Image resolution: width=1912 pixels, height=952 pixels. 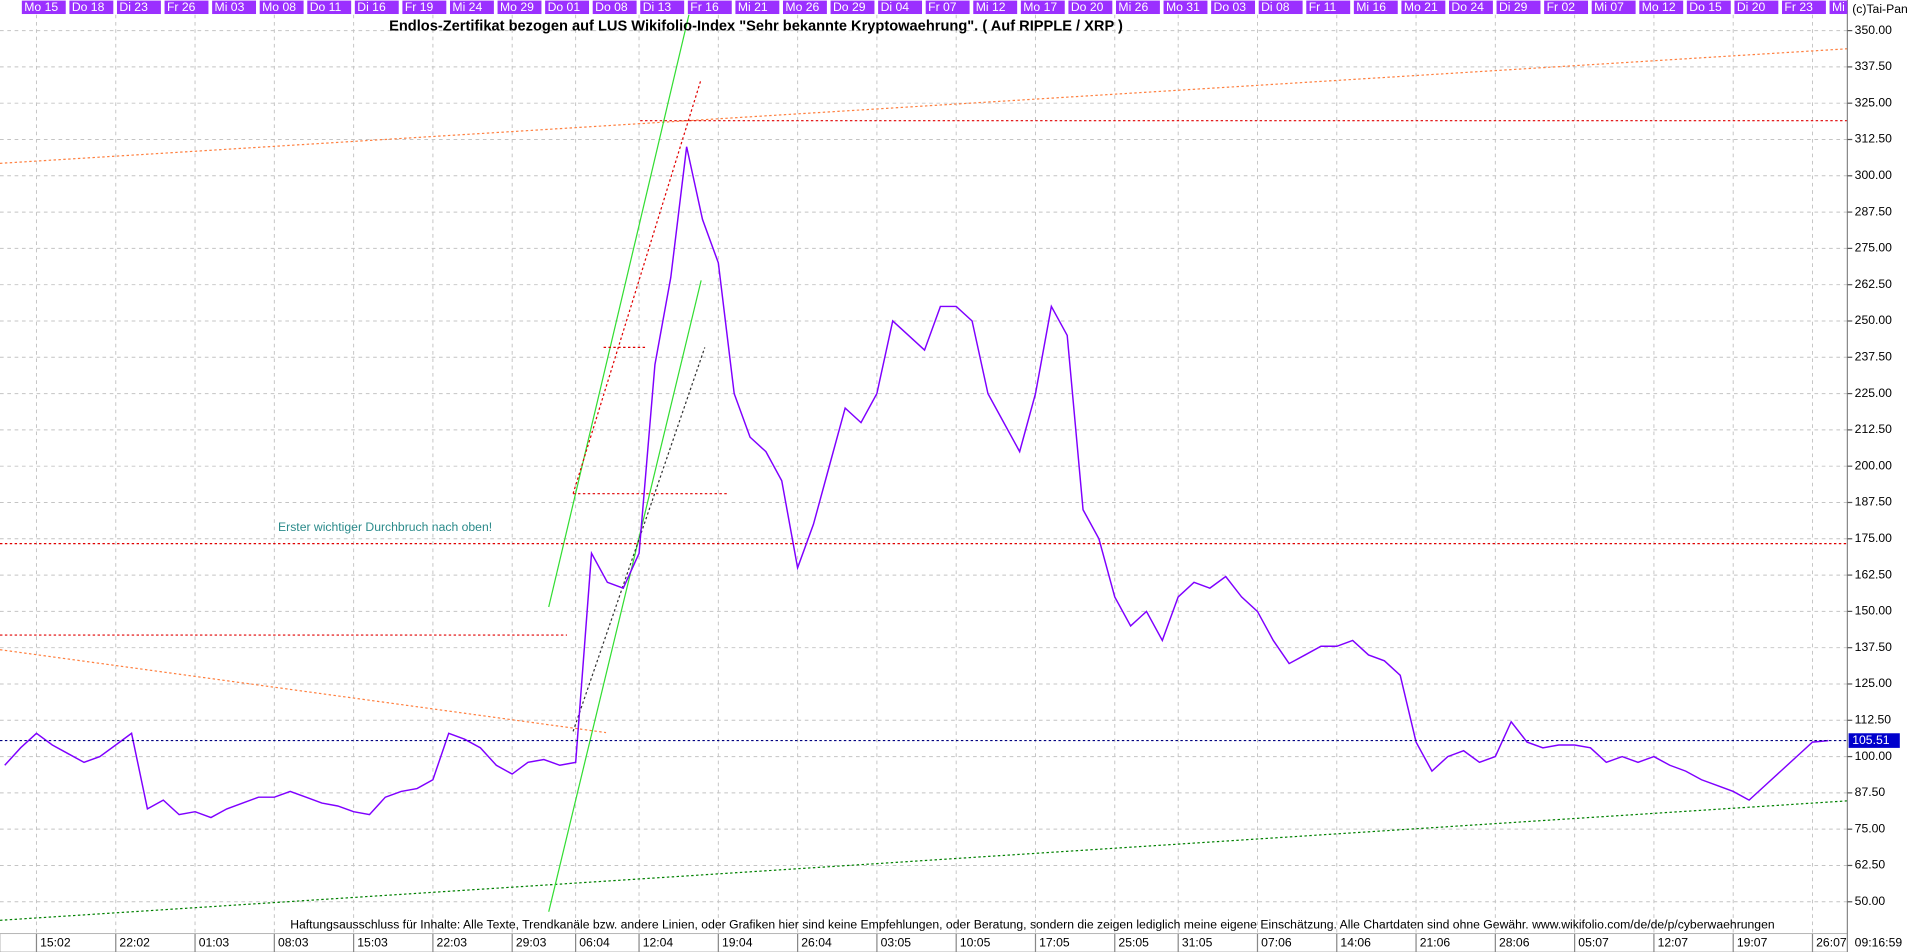 What do you see at coordinates (1874, 574) in the screenshot?
I see `y-tick-label: 162.50` at bounding box center [1874, 574].